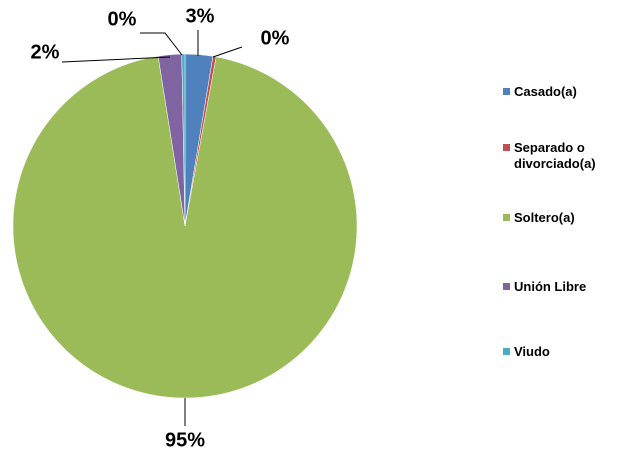  Describe the element at coordinates (200, 16) in the screenshot. I see `data-label: 3%` at that location.